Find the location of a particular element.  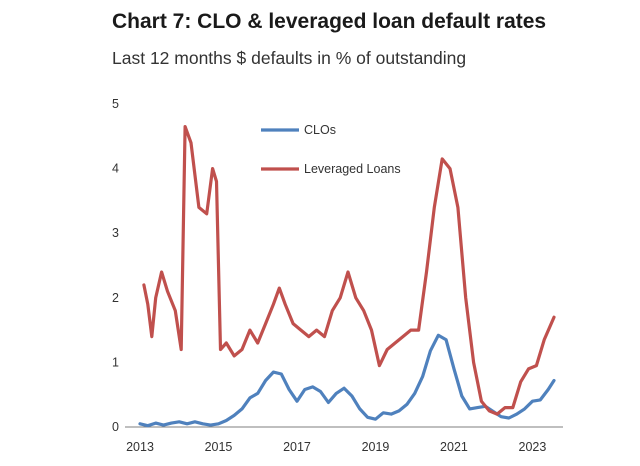

y-tick-label: 5 is located at coordinates (115, 104).